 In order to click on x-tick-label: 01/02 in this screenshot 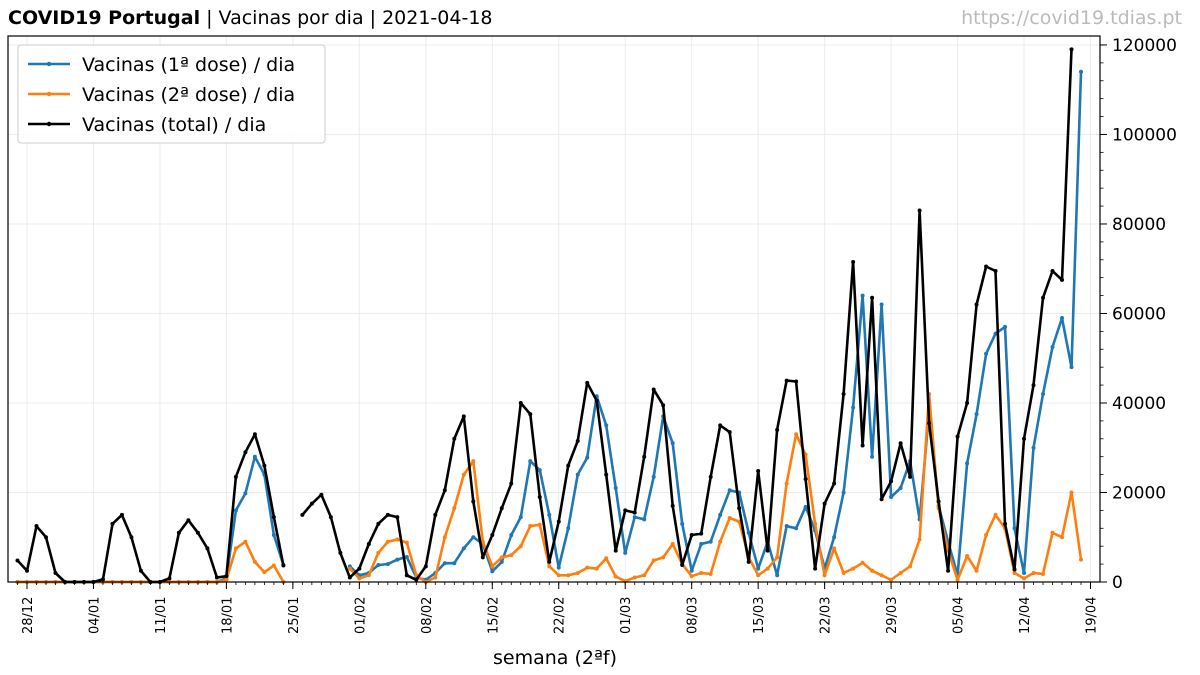, I will do `click(360, 615)`.